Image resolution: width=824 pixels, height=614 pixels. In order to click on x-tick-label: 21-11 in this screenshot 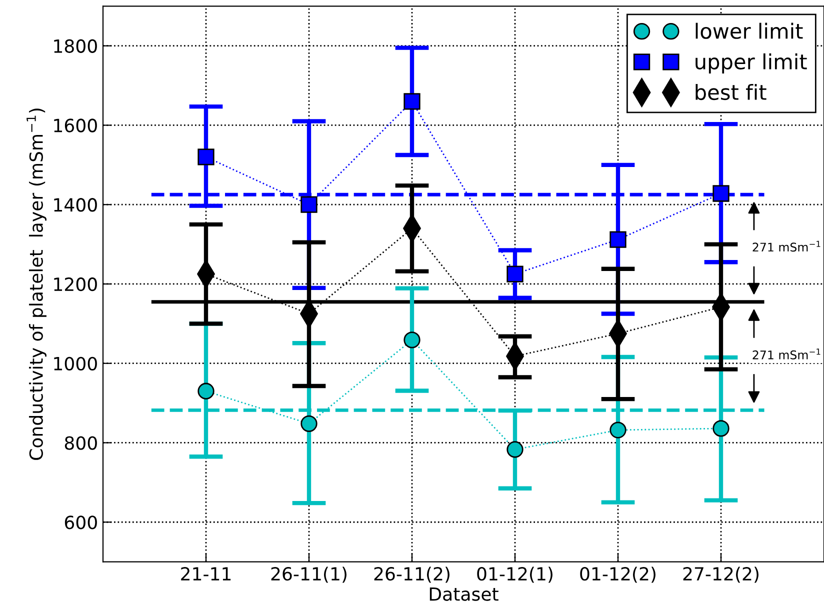, I will do `click(206, 573)`.